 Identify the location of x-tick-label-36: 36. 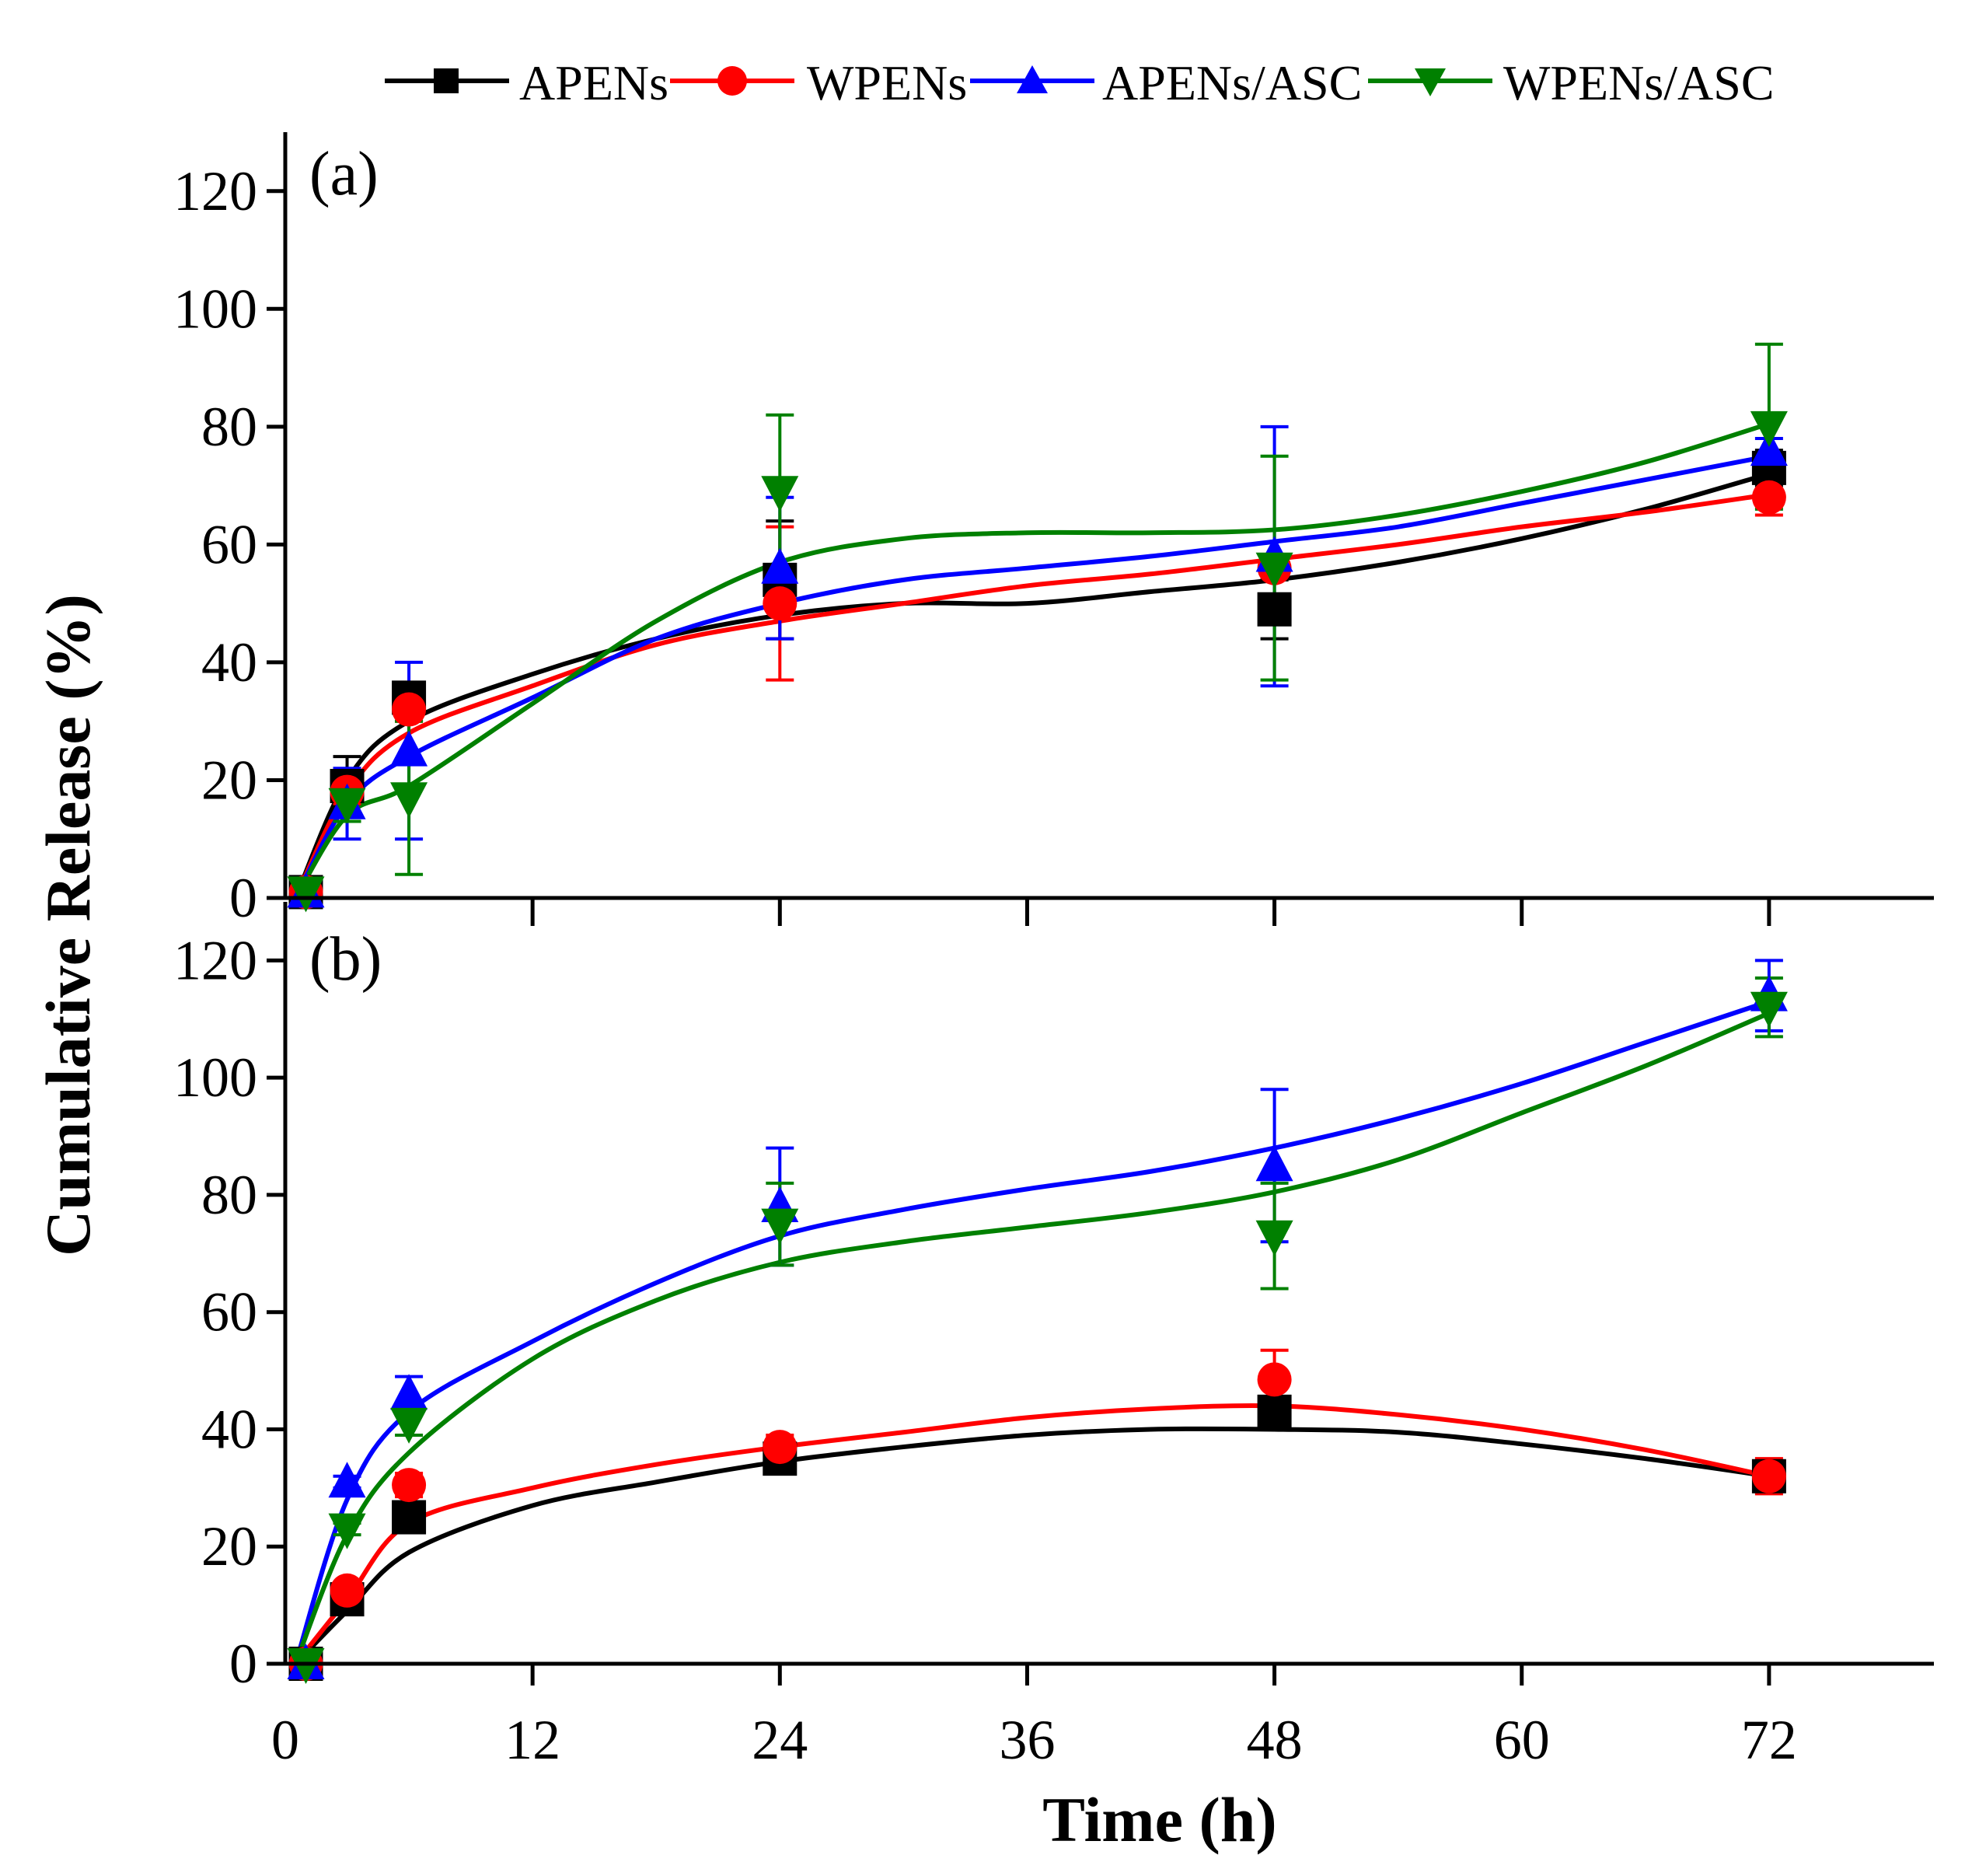
(1027, 1740).